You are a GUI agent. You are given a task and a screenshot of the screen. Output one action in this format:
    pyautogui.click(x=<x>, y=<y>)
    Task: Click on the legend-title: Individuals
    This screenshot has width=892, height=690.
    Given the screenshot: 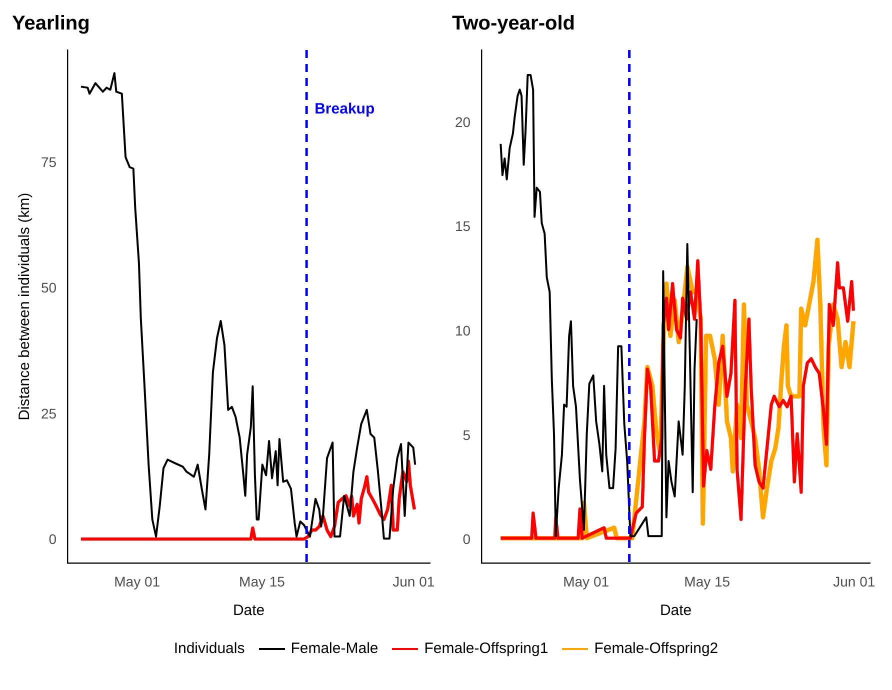 What is the action you would take?
    pyautogui.click(x=209, y=648)
    